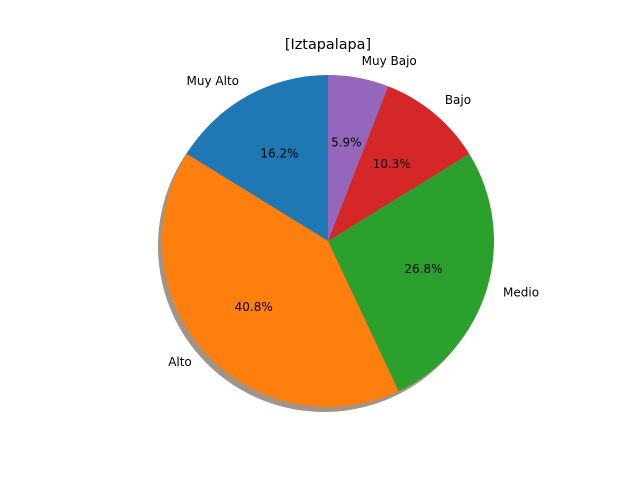 The height and width of the screenshot is (480, 640). I want to click on pie-slice-muy-bajo, so click(358, 158).